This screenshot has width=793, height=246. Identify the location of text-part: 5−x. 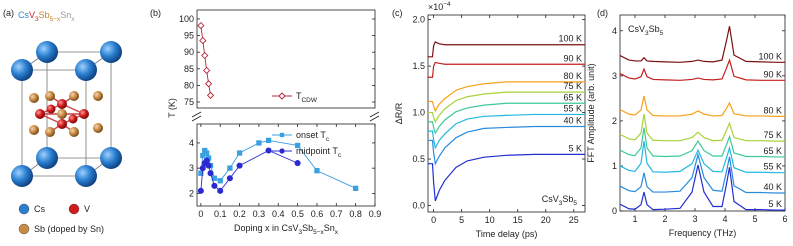
(318, 232).